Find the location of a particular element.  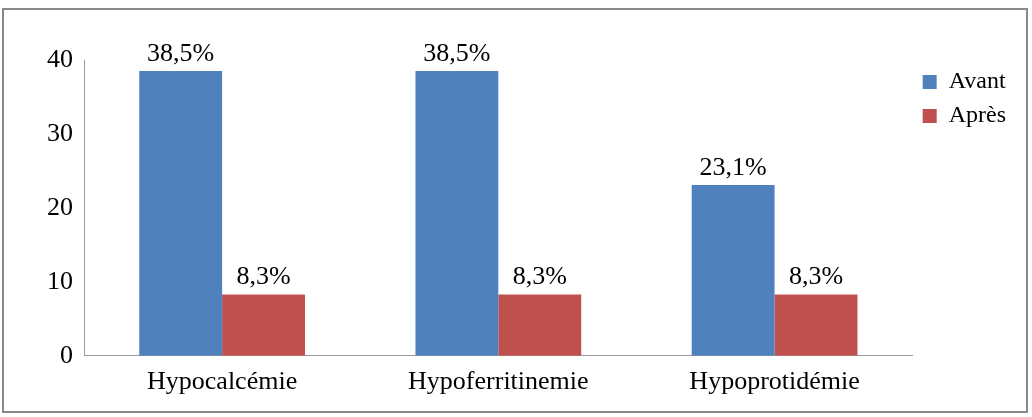

x-tick-label: Hypoferritinemie is located at coordinates (498, 381).